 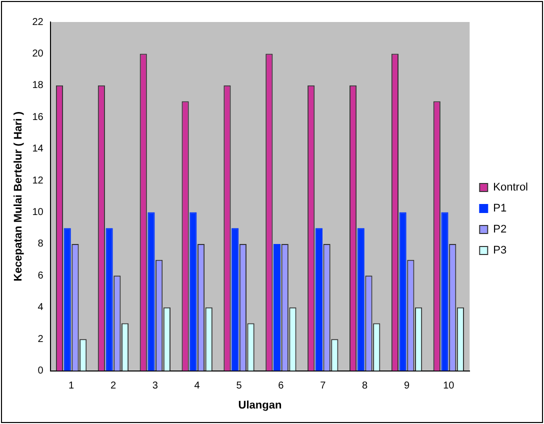 What do you see at coordinates (38, 86) in the screenshot?
I see `y-tick-label: 18` at bounding box center [38, 86].